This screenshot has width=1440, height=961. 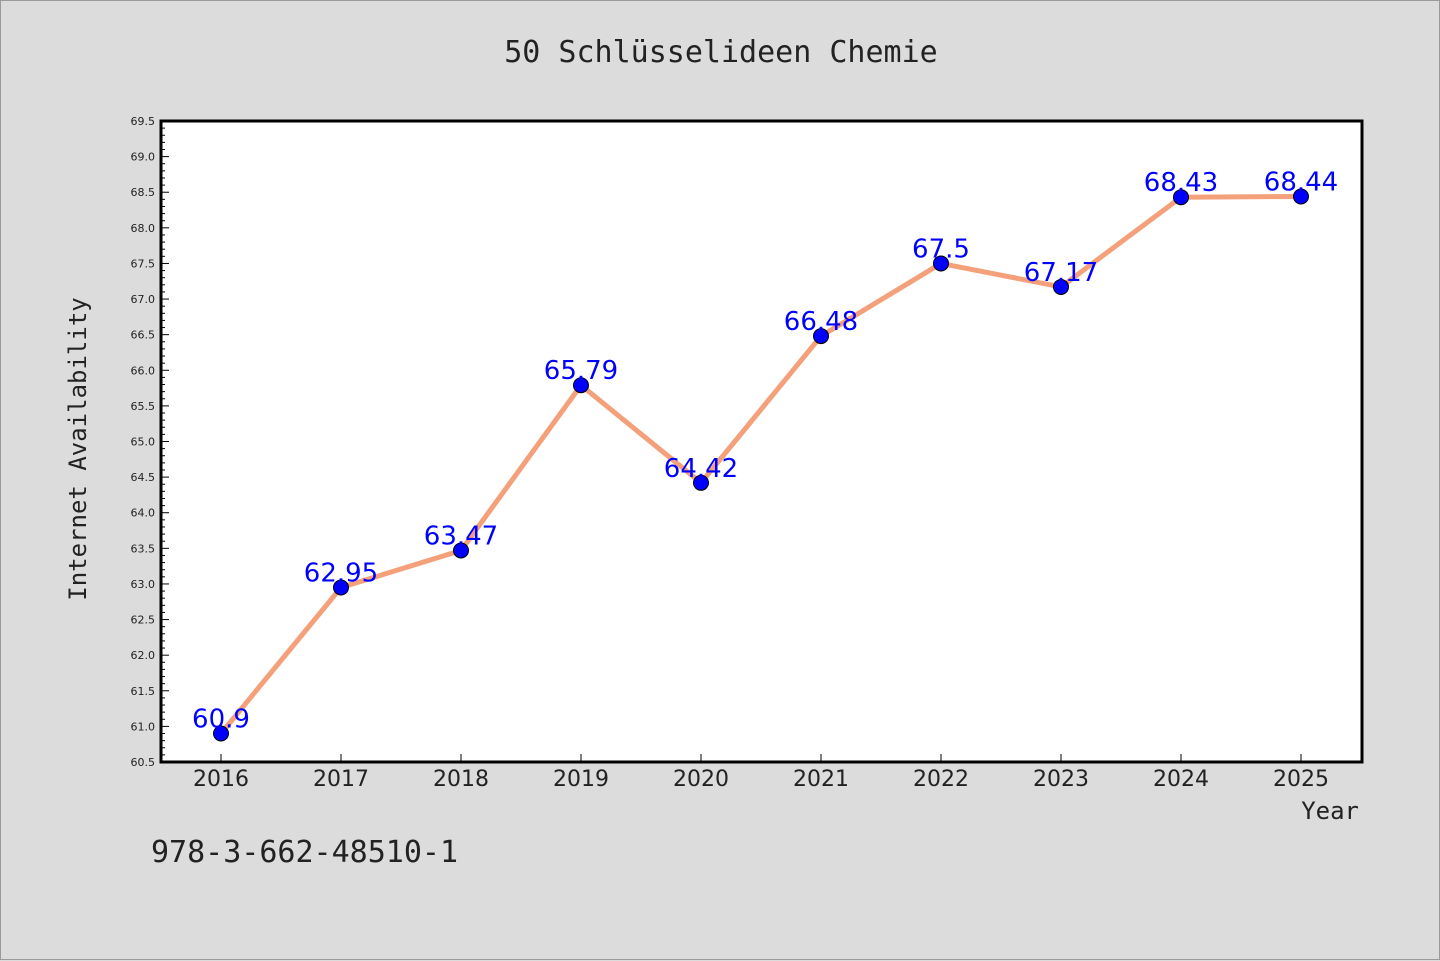 What do you see at coordinates (221, 720) in the screenshot?
I see `data-label: 60.9` at bounding box center [221, 720].